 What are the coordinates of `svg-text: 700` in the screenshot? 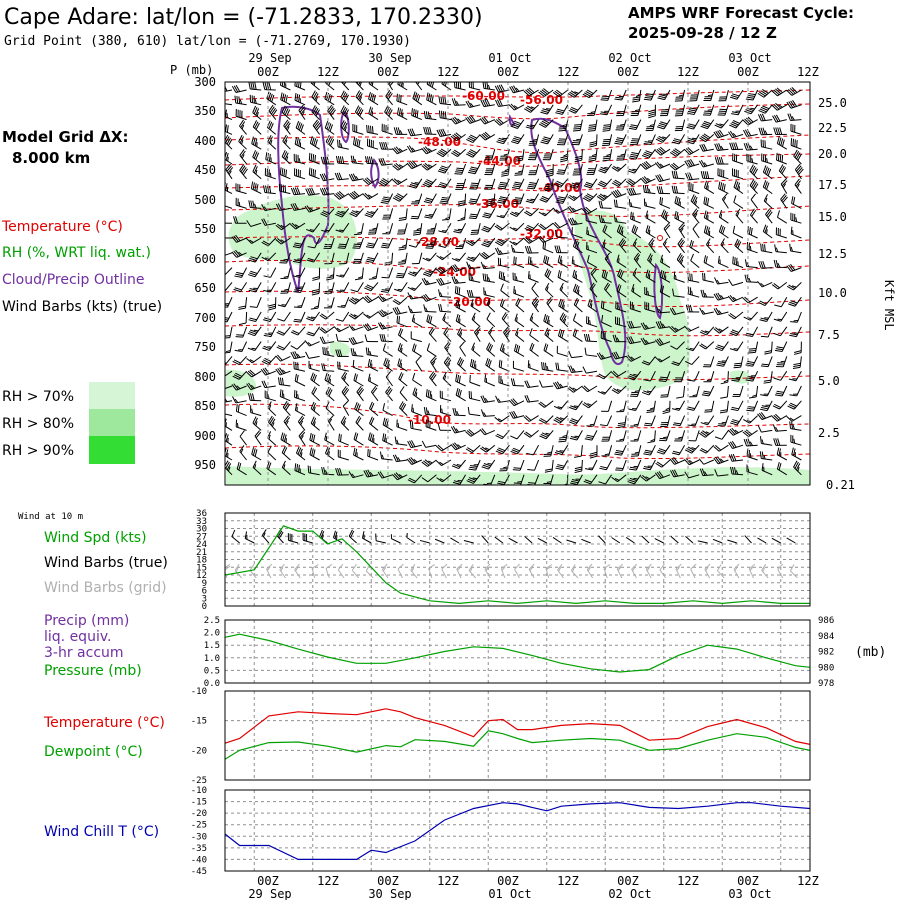 It's located at (205, 318).